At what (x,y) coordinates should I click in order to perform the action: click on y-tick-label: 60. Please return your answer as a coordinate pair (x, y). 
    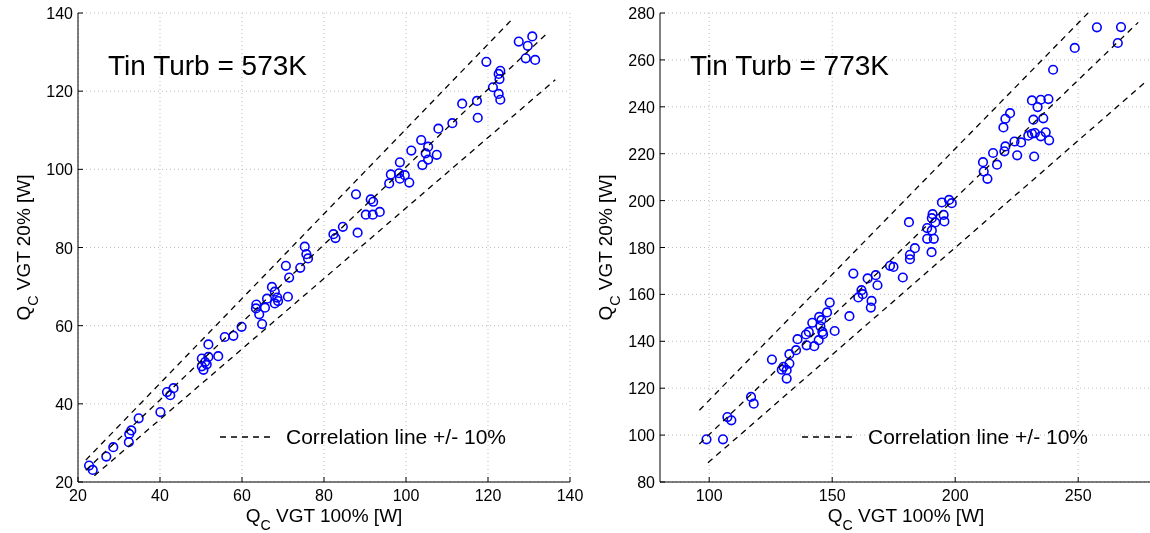
    Looking at the image, I should click on (64, 326).